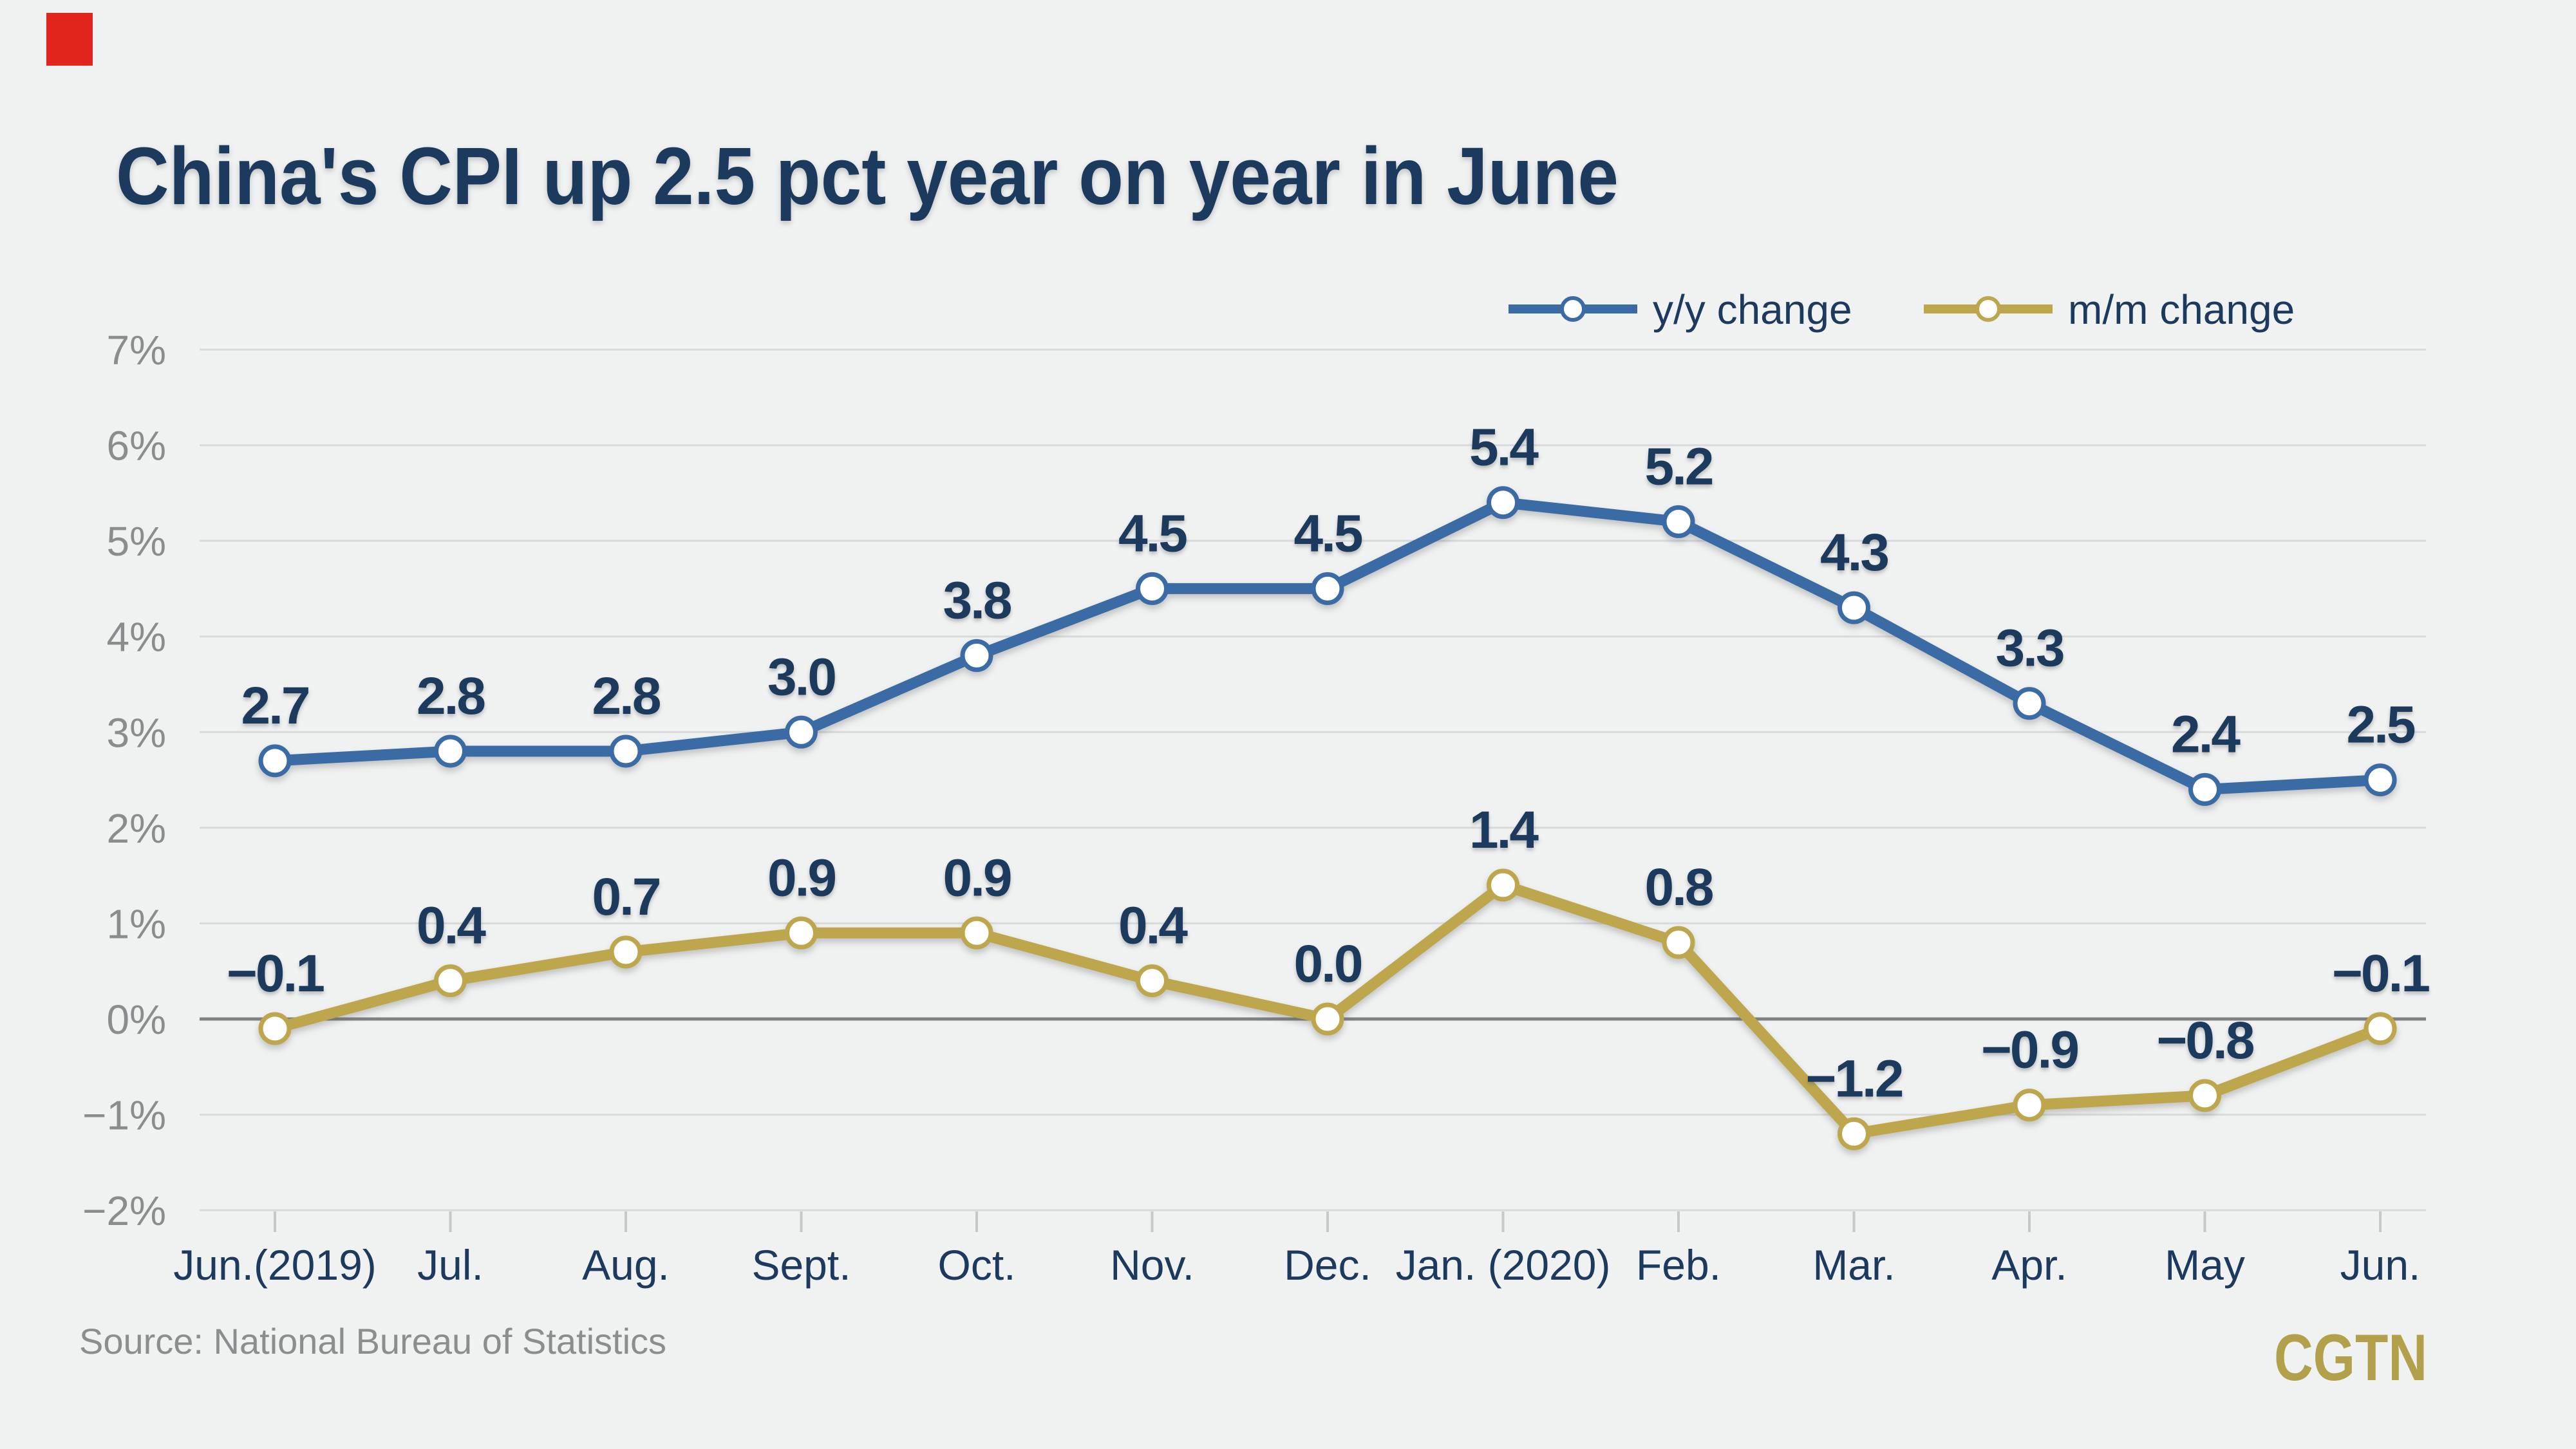 The image size is (2576, 1449). What do you see at coordinates (2205, 1040) in the screenshot?
I see `data-point-value-label: −0.8` at bounding box center [2205, 1040].